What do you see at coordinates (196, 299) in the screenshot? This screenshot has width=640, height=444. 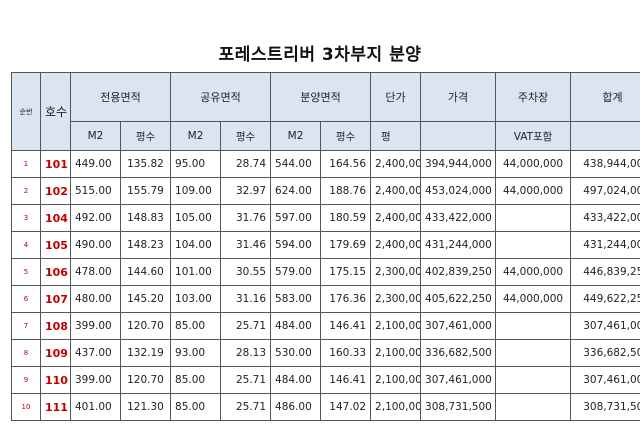 I see `row-common-m2: 103.00` at bounding box center [196, 299].